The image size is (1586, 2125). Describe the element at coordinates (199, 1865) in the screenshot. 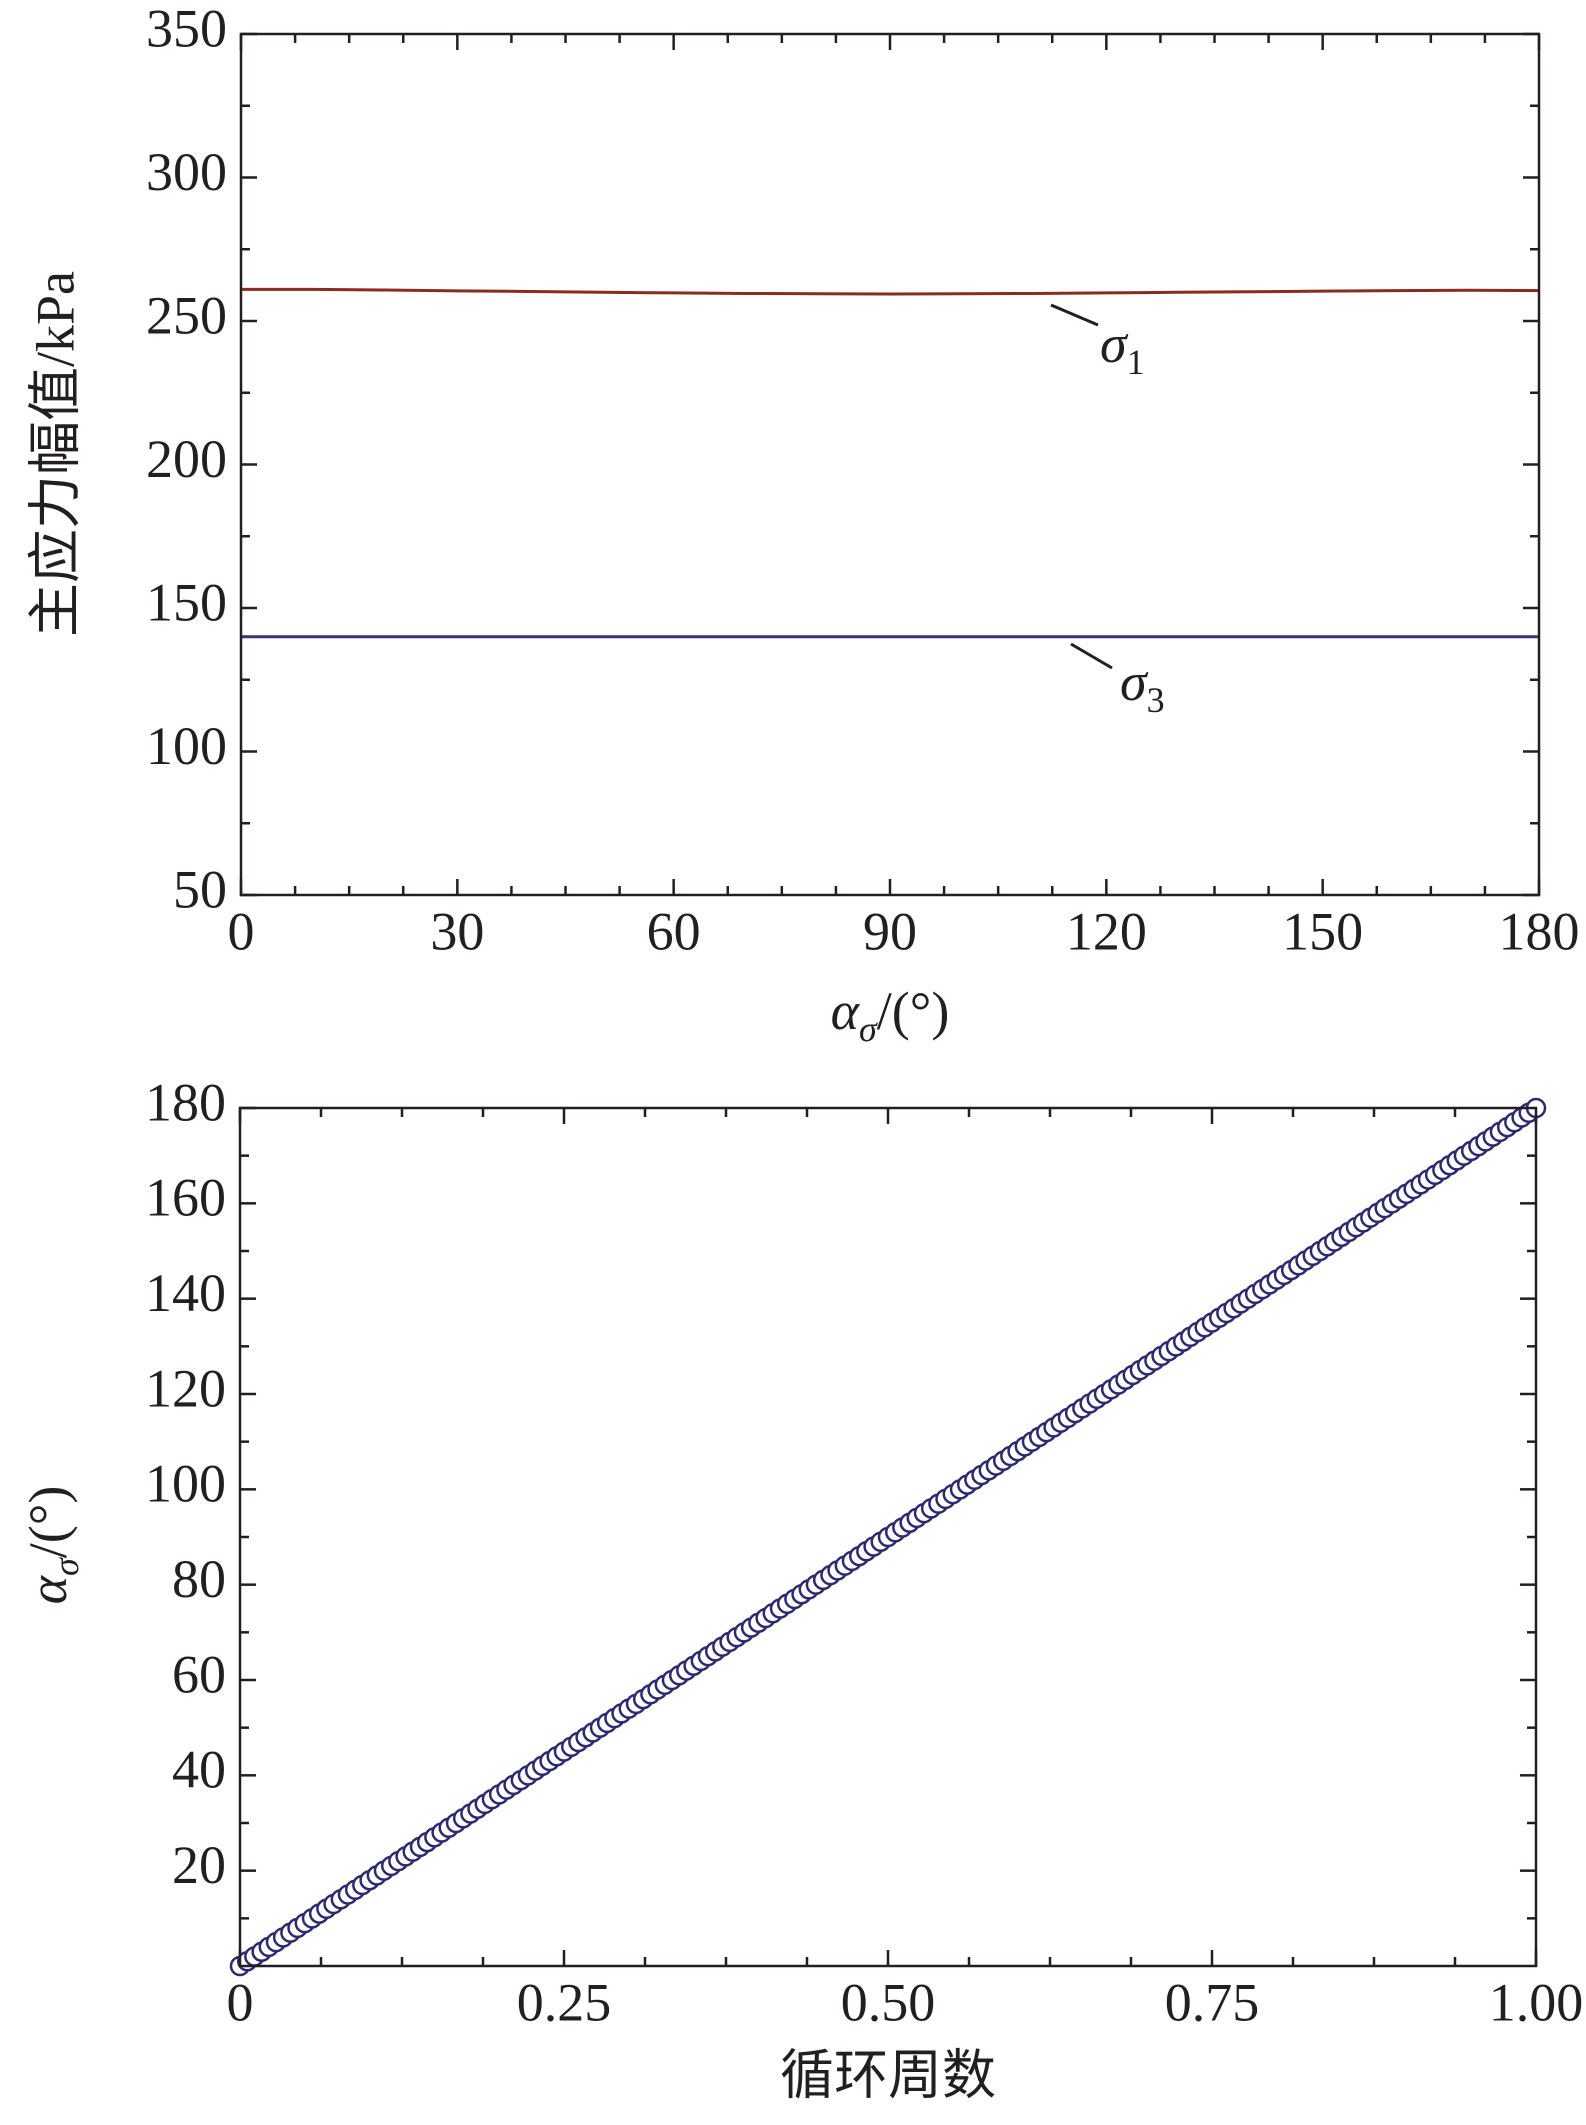

I see `y-tick-label: 20` at that location.